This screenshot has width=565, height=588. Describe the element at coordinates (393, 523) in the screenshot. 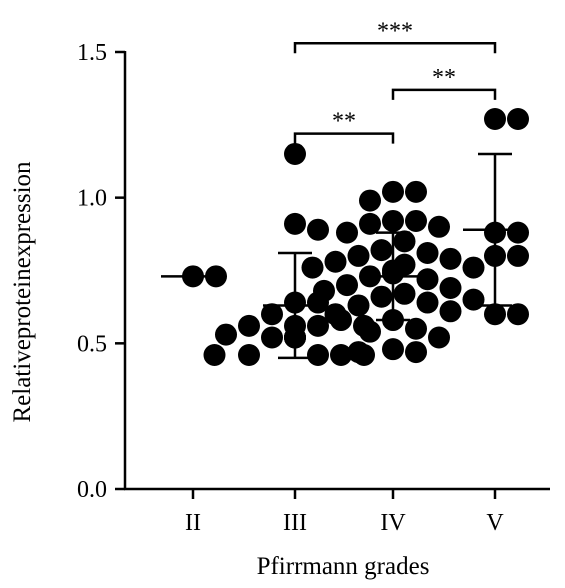

I see `x-tick-label: IV` at that location.